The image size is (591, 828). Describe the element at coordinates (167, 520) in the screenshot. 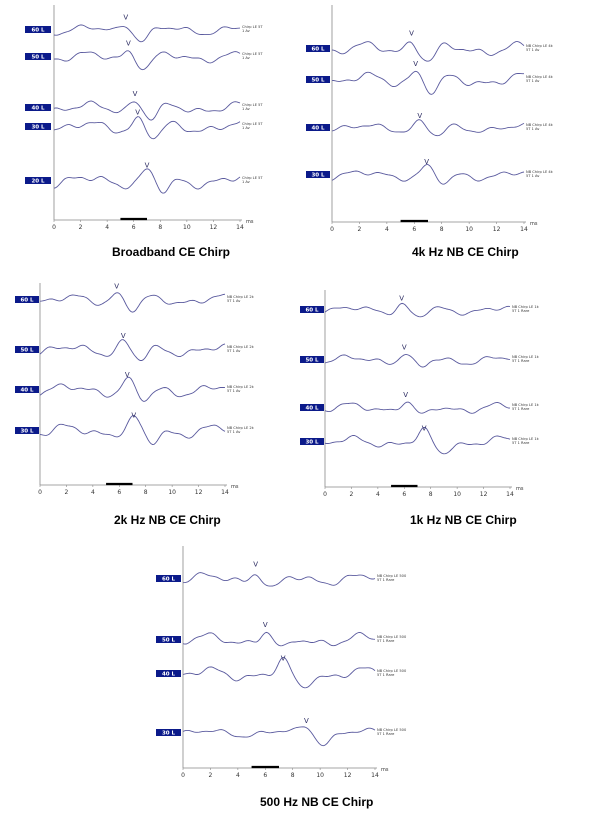

I see `caption-2k: 2k Hz NB CE Chirp` at that location.